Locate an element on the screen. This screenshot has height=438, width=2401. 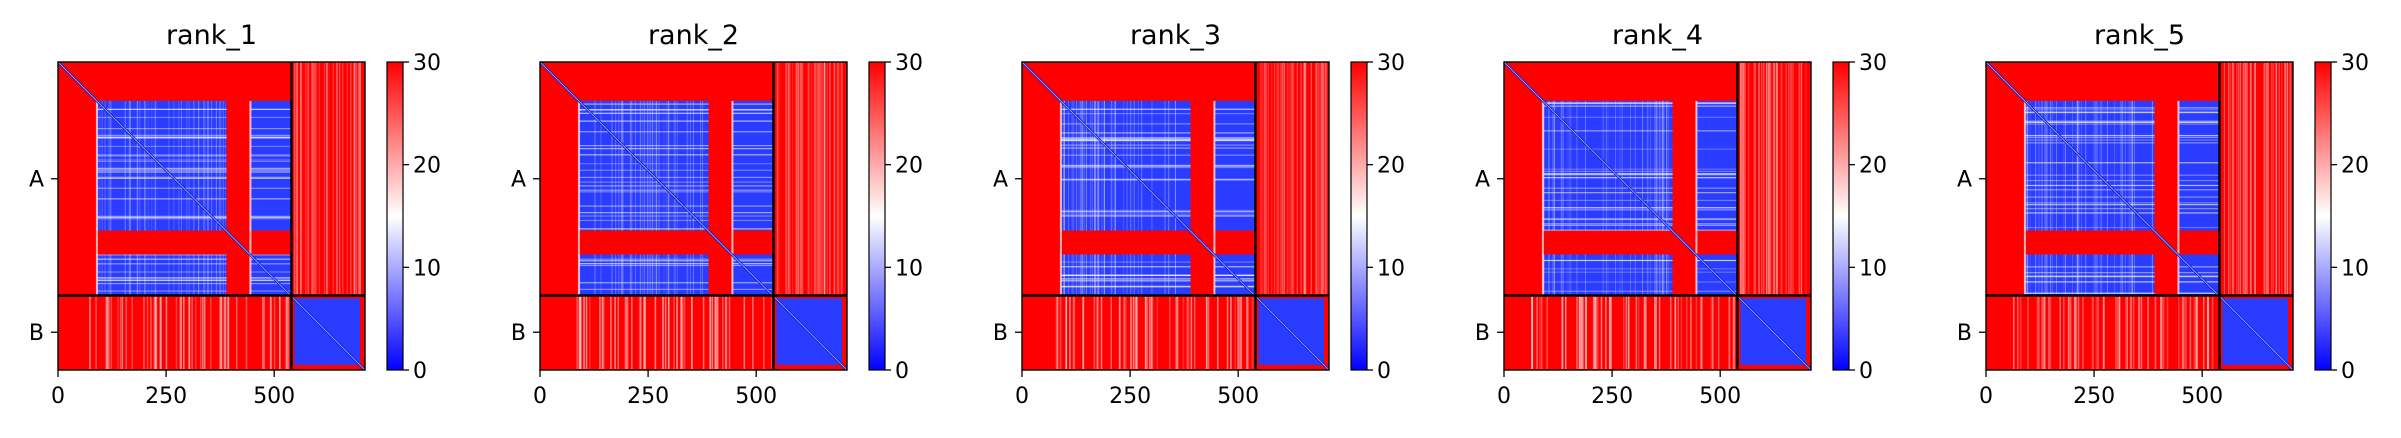
colorbar-tick-label: 10 is located at coordinates (1873, 268).